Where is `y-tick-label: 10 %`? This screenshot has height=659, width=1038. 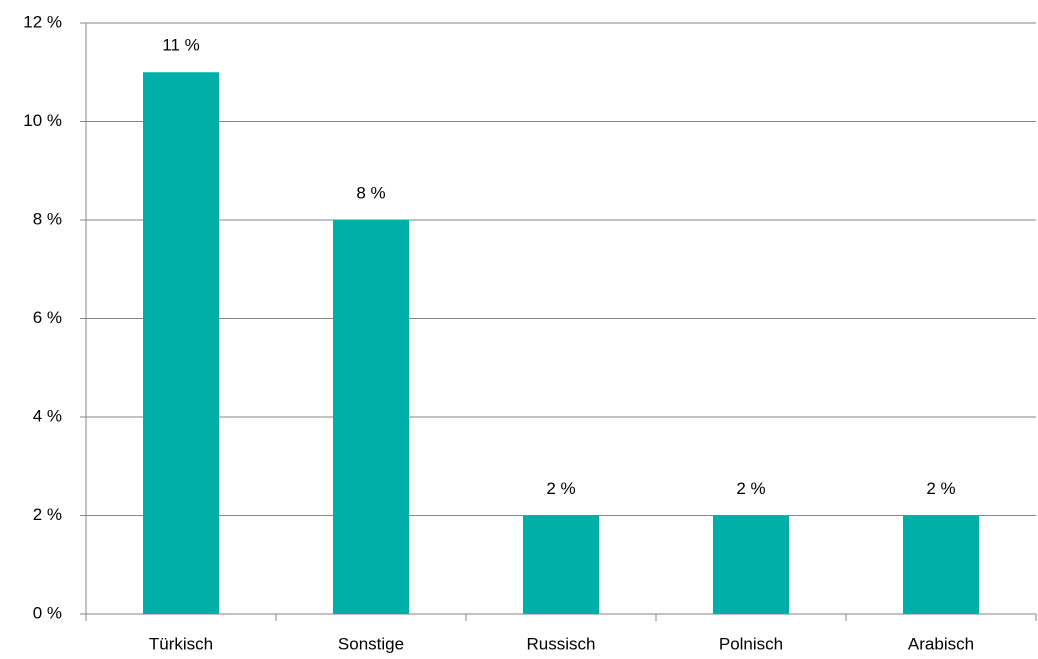 y-tick-label: 10 % is located at coordinates (42, 120).